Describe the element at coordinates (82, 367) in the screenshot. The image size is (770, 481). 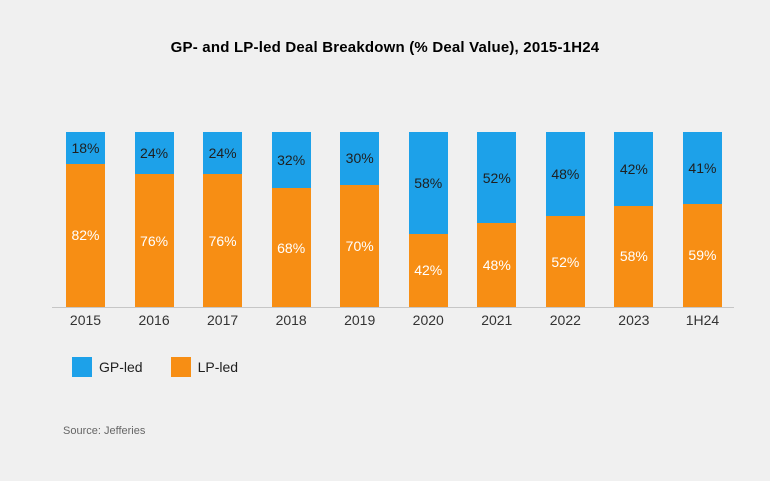
I see `gp-led-swatch` at that location.